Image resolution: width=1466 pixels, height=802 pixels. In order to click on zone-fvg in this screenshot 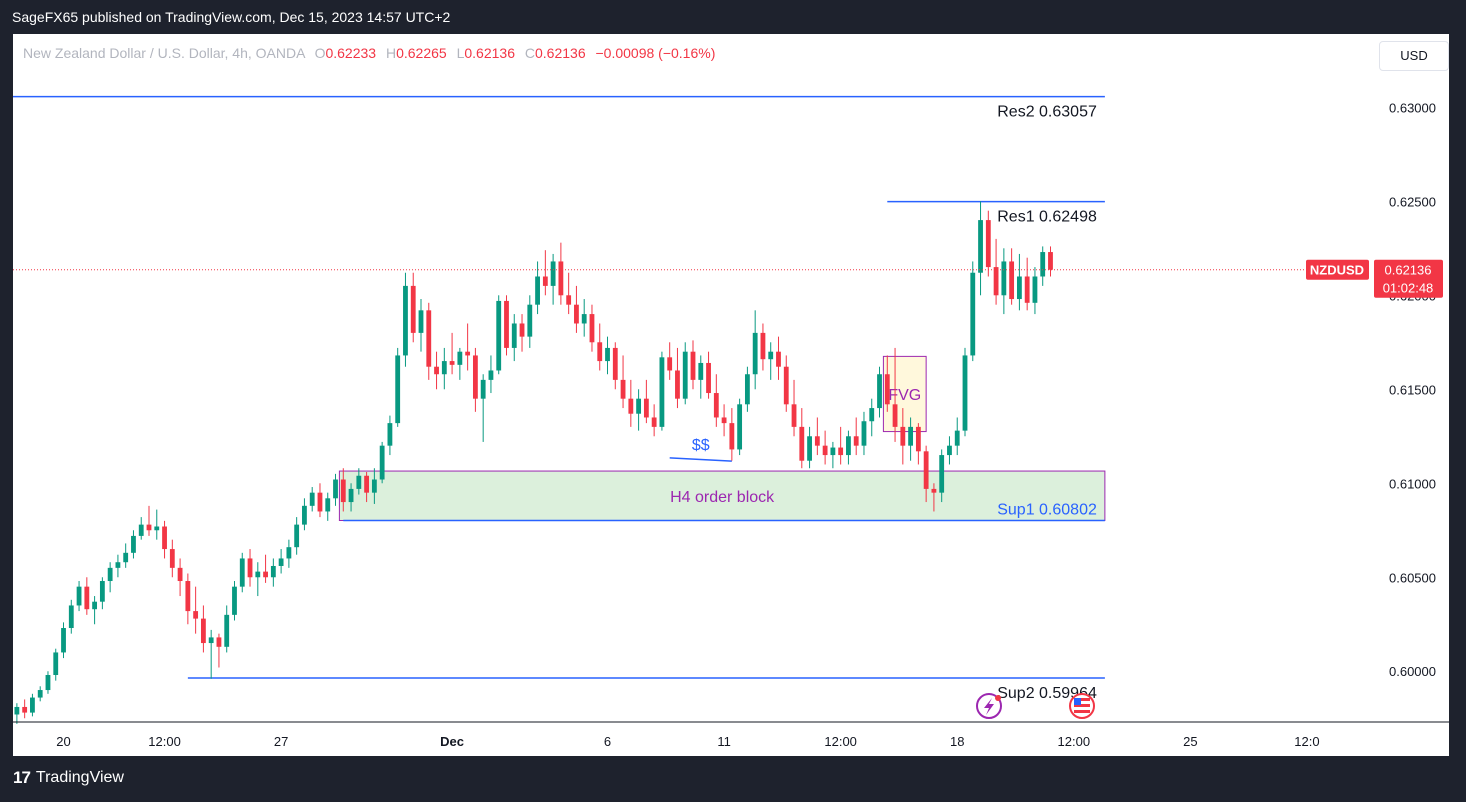, I will do `click(904, 394)`.